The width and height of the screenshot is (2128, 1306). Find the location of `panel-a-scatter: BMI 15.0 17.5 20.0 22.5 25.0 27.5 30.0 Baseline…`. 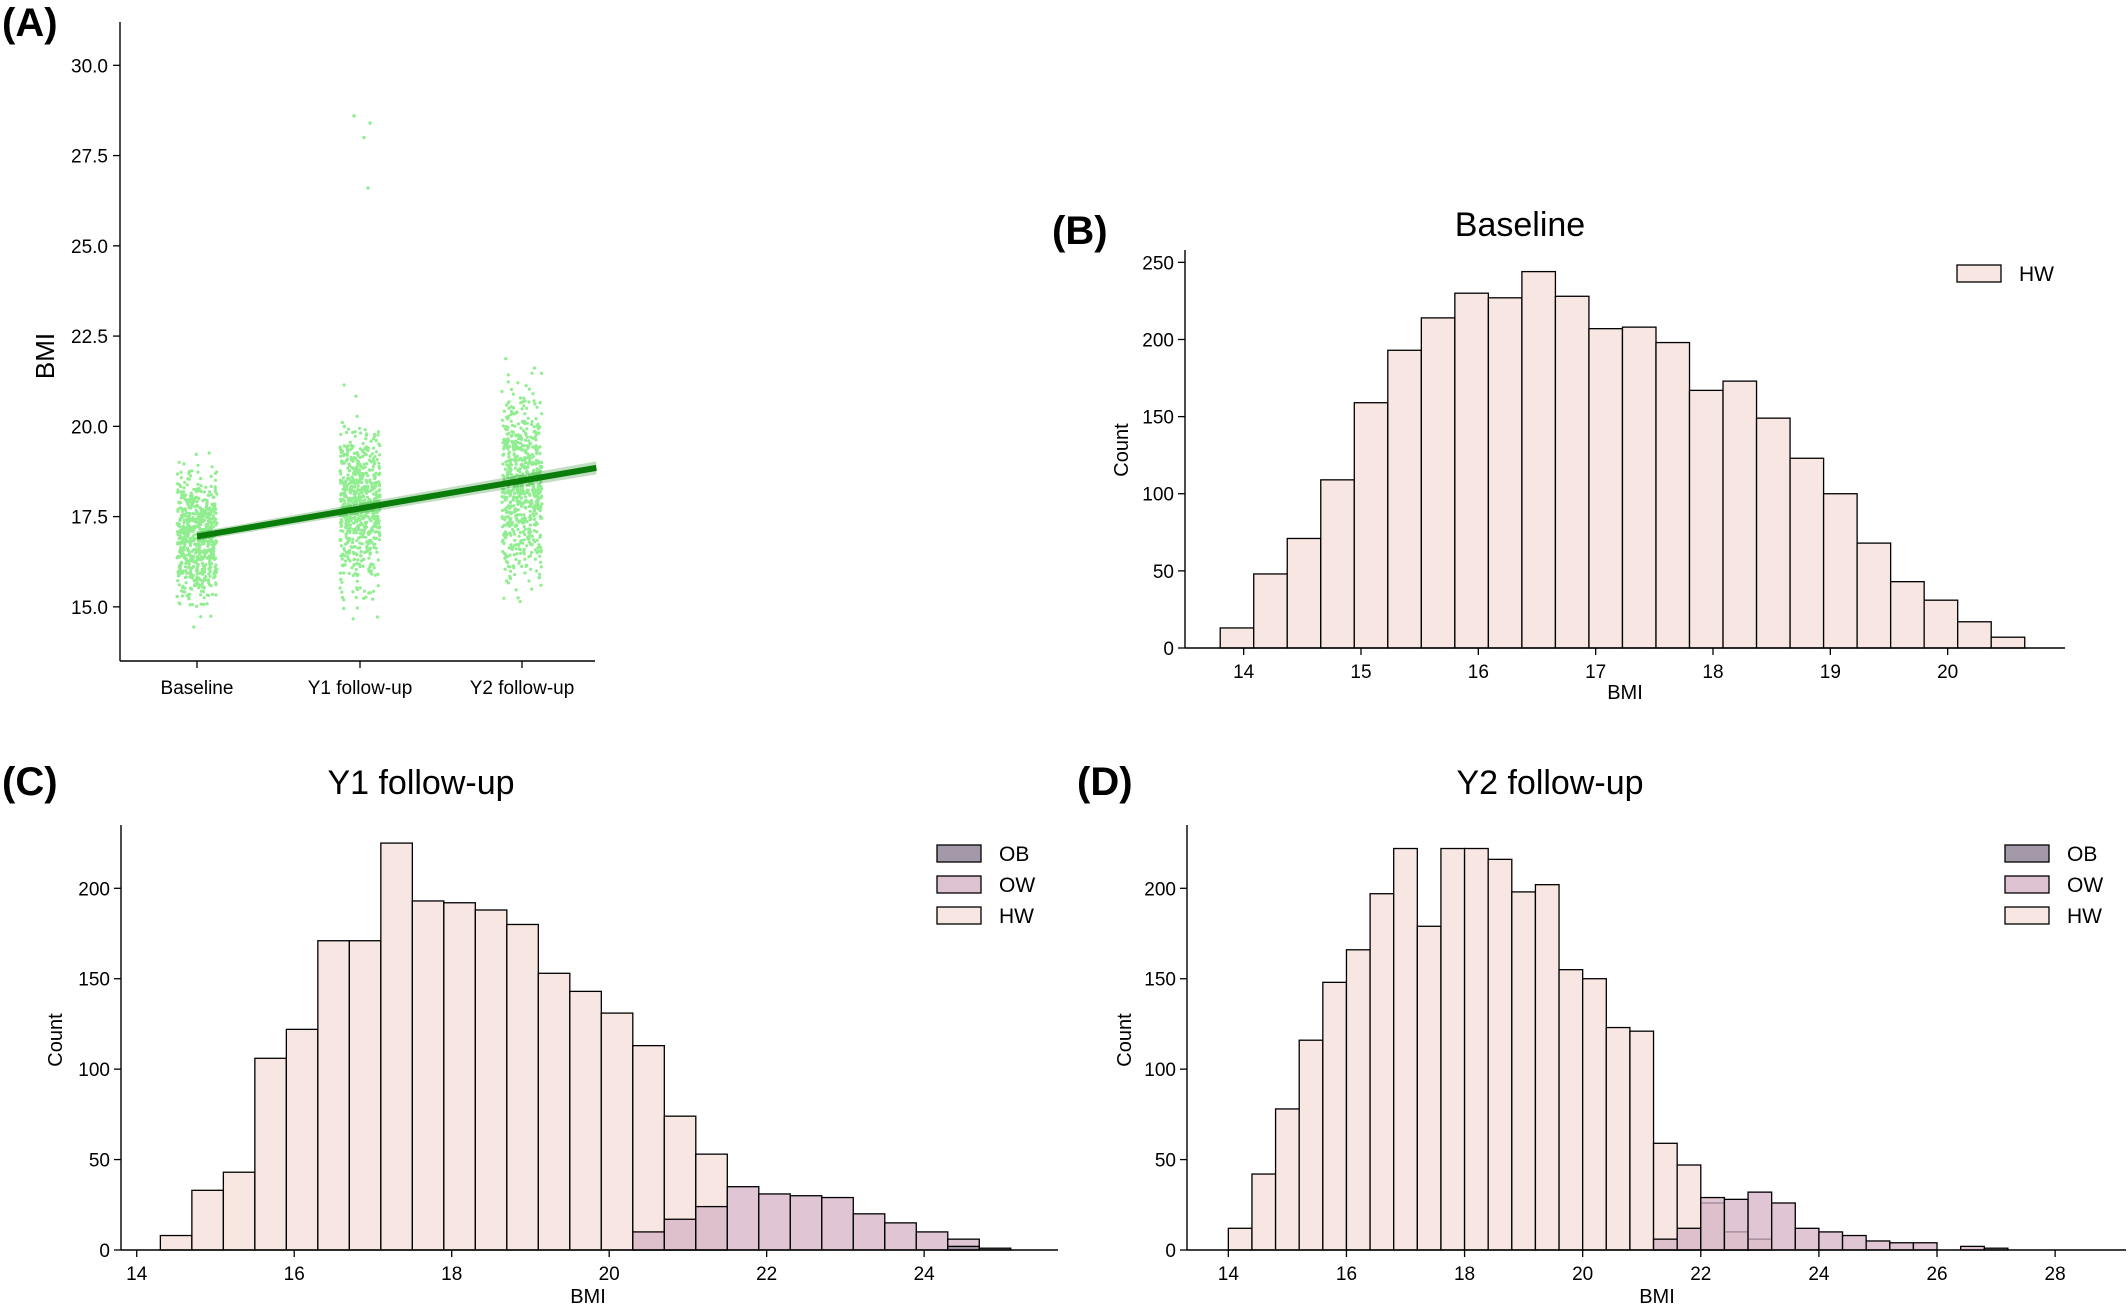

panel-a-scatter: BMI 15.0 17.5 20.0 22.5 25.0 27.5 30.0 Baseline… is located at coordinates (313, 360).